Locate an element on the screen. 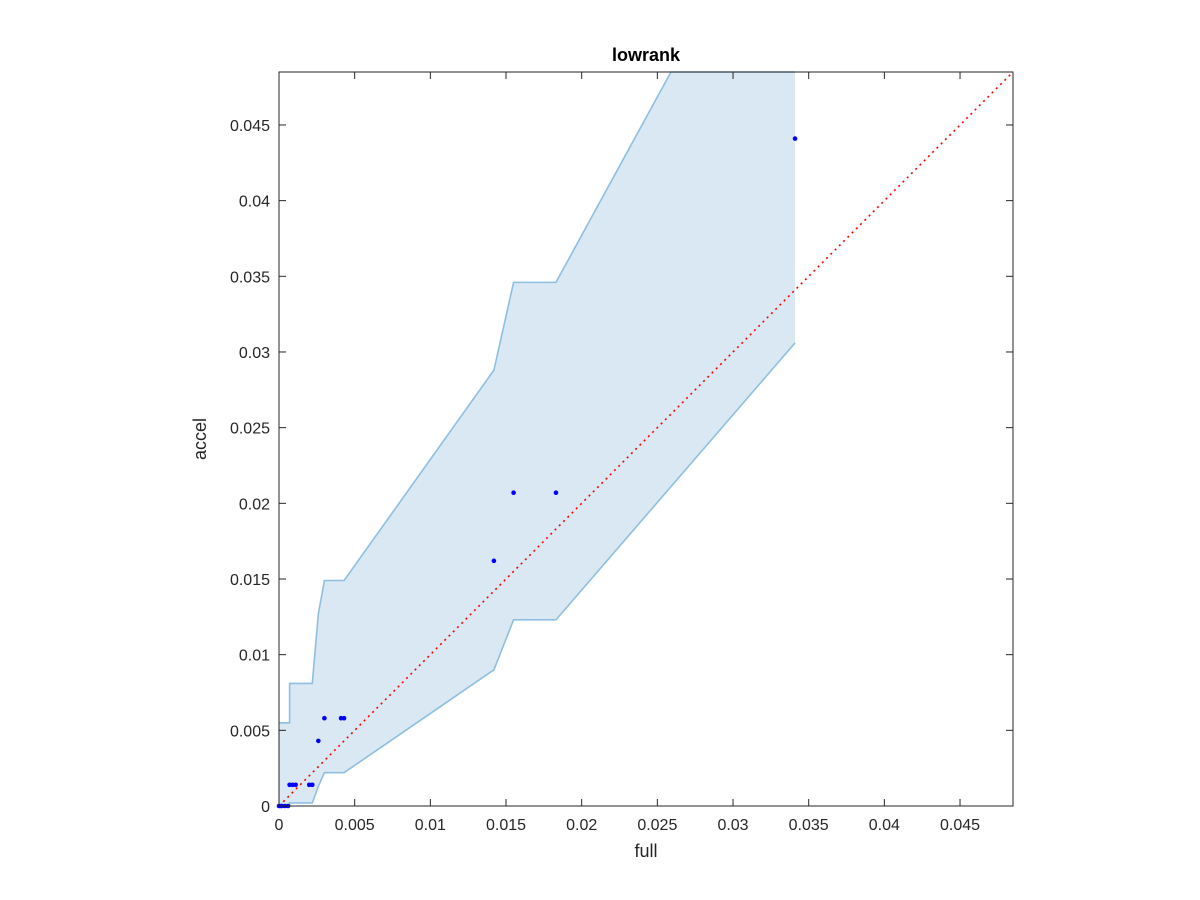  x-tick-label: 0.035 is located at coordinates (809, 825).